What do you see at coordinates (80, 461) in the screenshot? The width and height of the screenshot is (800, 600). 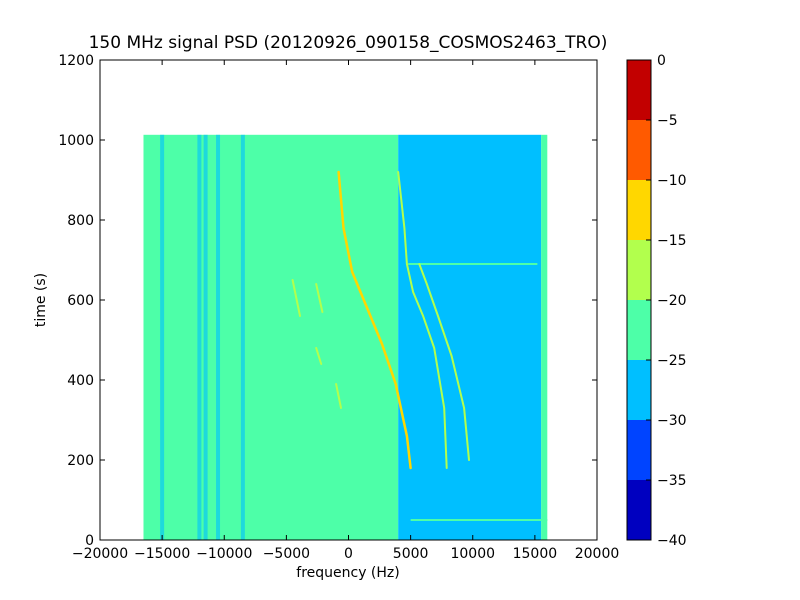 I see `y-tick-label: 200` at bounding box center [80, 461].